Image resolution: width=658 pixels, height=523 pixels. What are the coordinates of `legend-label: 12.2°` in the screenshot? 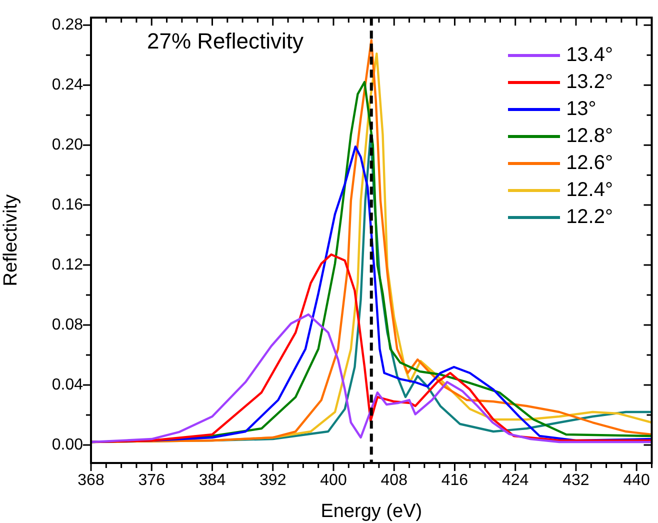 It's located at (589, 217).